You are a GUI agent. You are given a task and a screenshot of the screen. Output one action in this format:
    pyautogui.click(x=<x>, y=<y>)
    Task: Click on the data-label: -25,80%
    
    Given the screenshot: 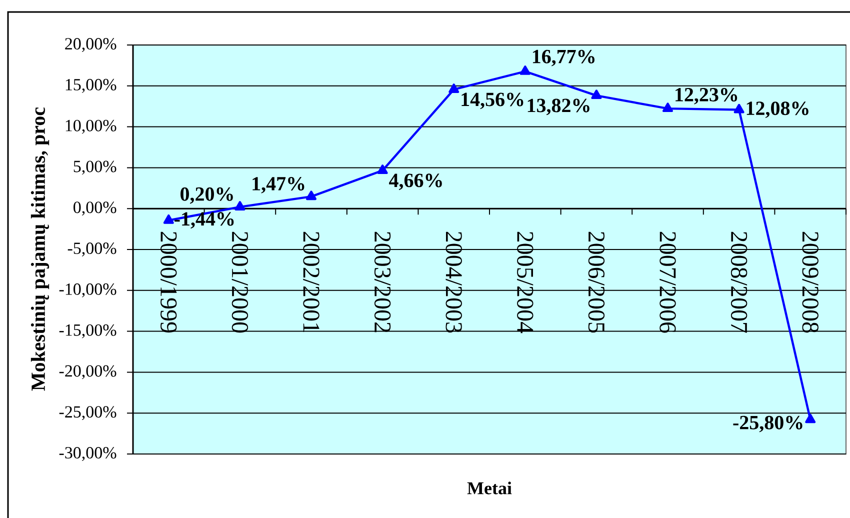 What is the action you would take?
    pyautogui.click(x=767, y=424)
    